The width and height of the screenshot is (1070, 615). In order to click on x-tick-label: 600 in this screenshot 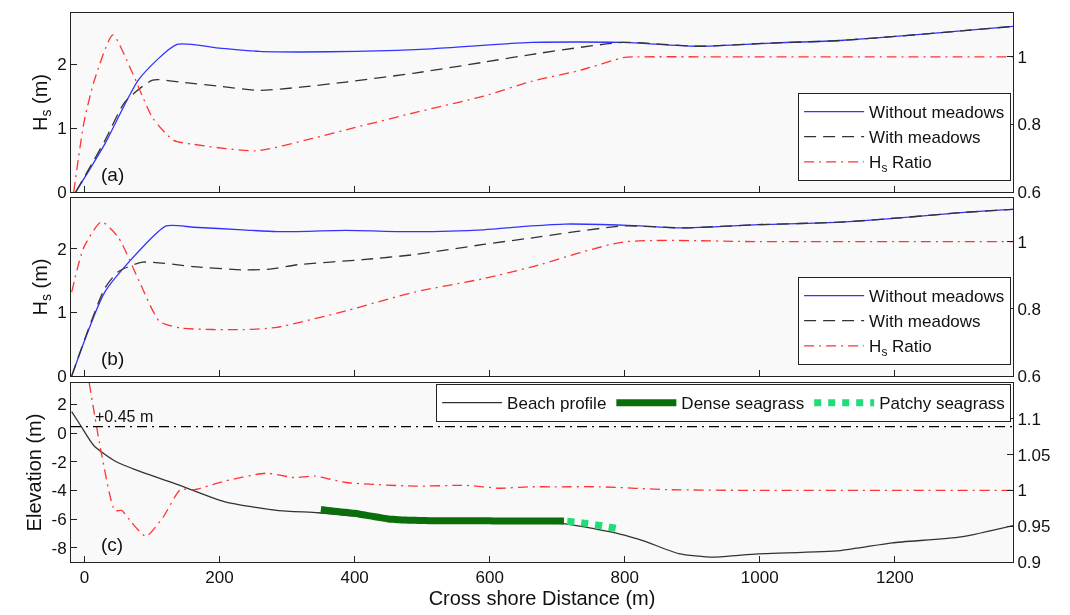, I will do `click(489, 578)`.